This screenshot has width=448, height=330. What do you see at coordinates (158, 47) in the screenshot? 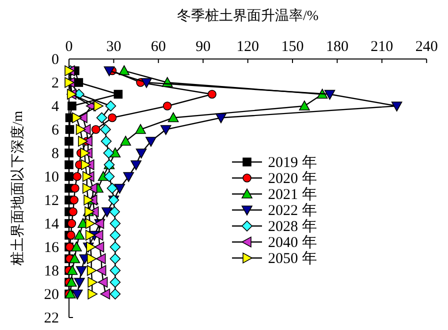
I see `x-tick-label: 60` at bounding box center [158, 47].